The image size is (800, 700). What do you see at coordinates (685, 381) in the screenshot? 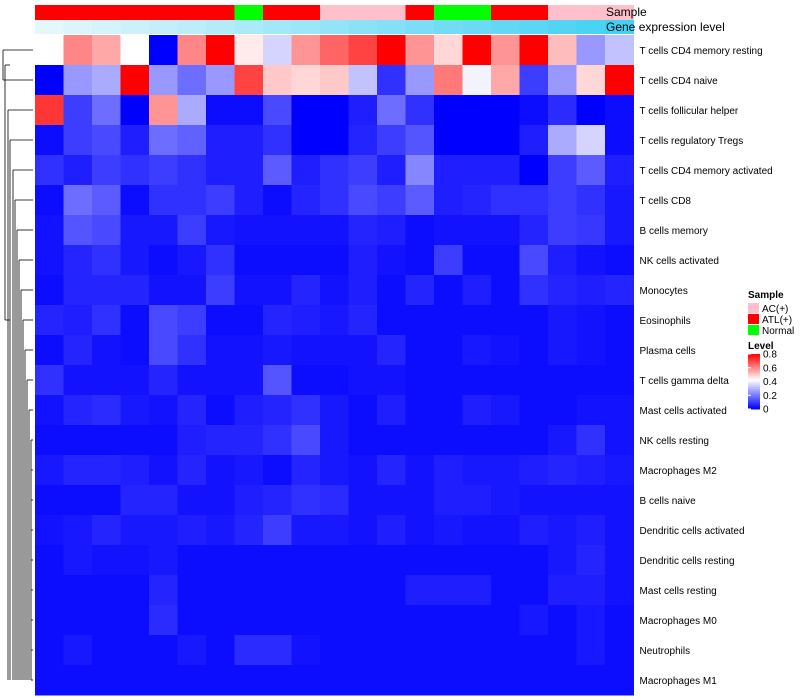
I see `row-label: T cells gamma delta` at bounding box center [685, 381].